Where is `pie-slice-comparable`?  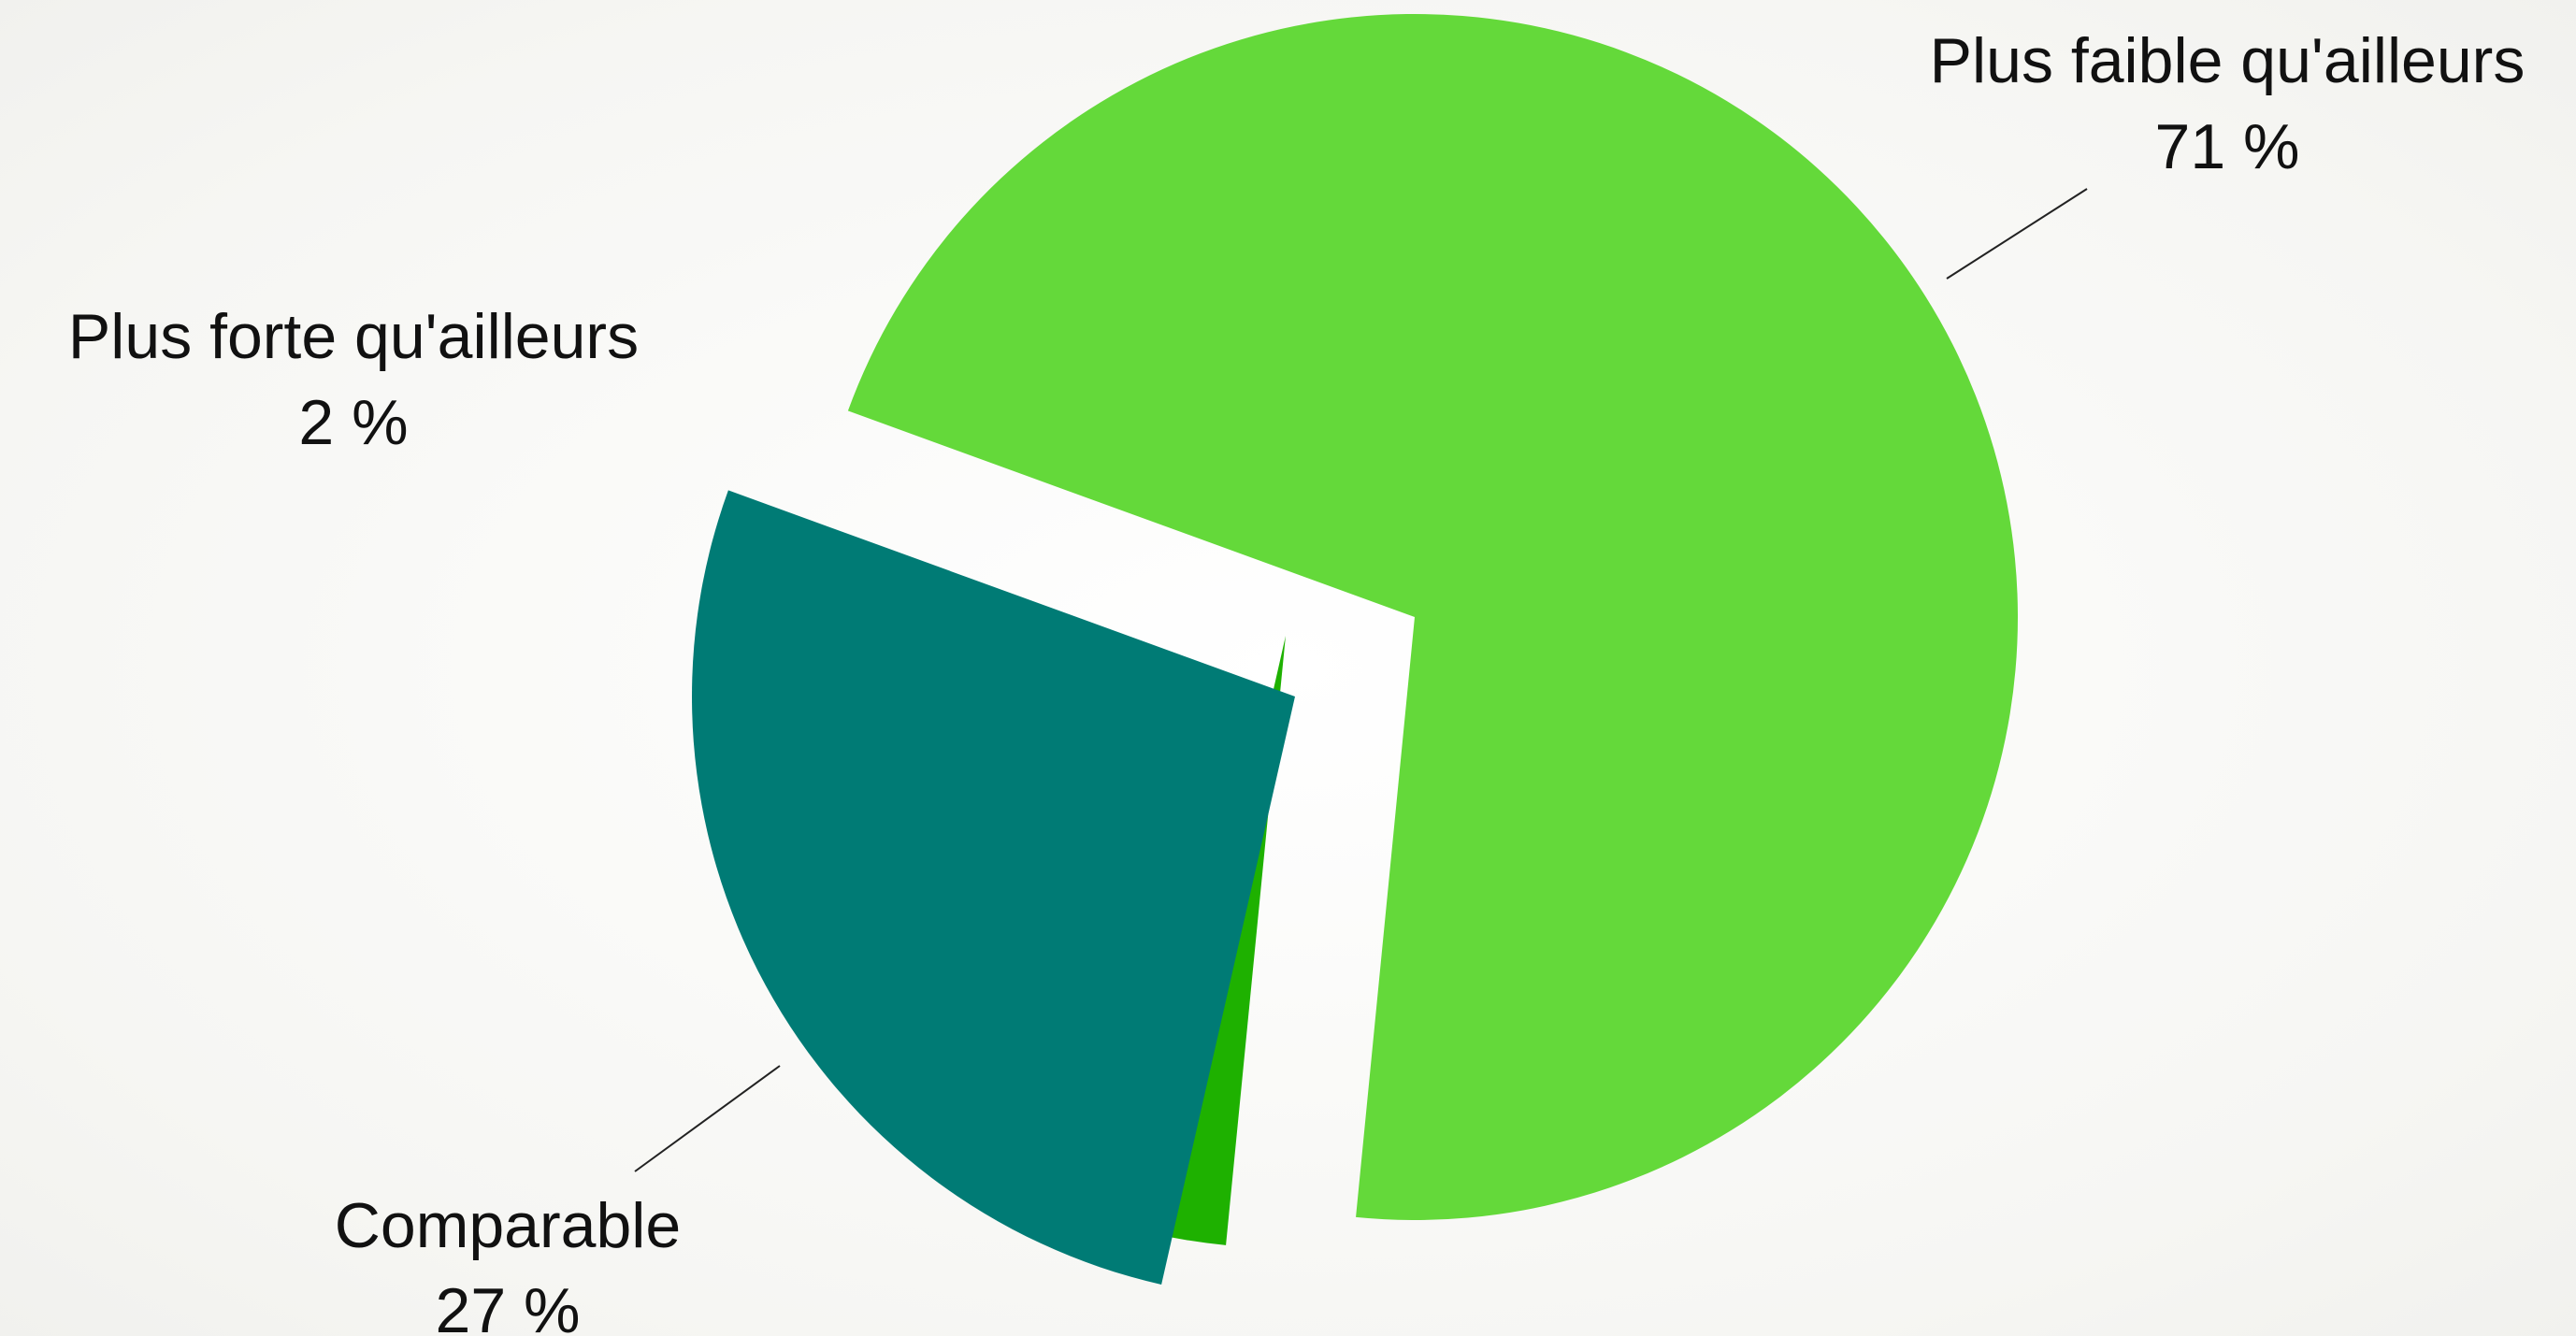 pie-slice-comparable is located at coordinates (994, 887).